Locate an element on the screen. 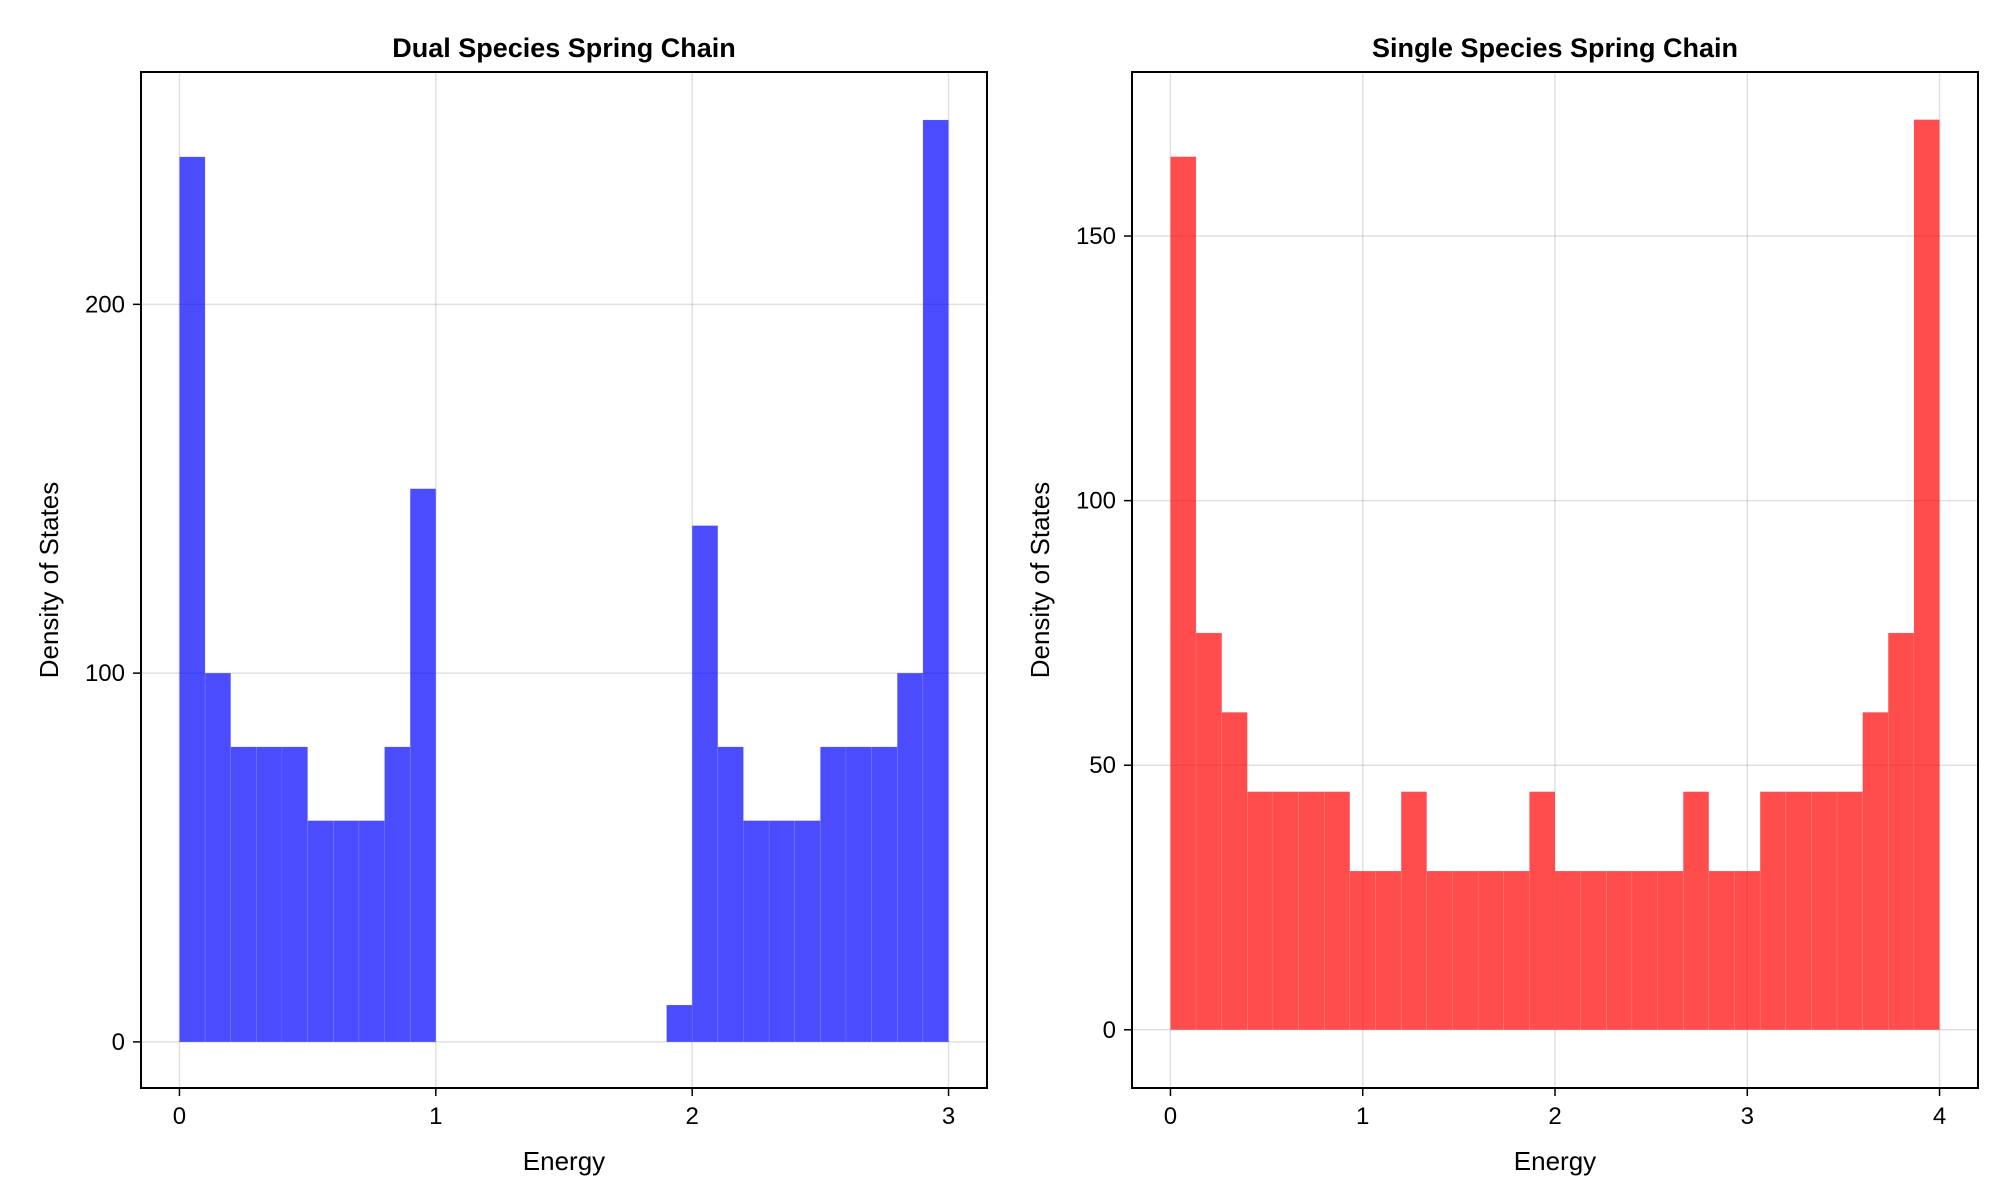 The image size is (2000, 1200). y-tick-label: 50 is located at coordinates (1102, 765).